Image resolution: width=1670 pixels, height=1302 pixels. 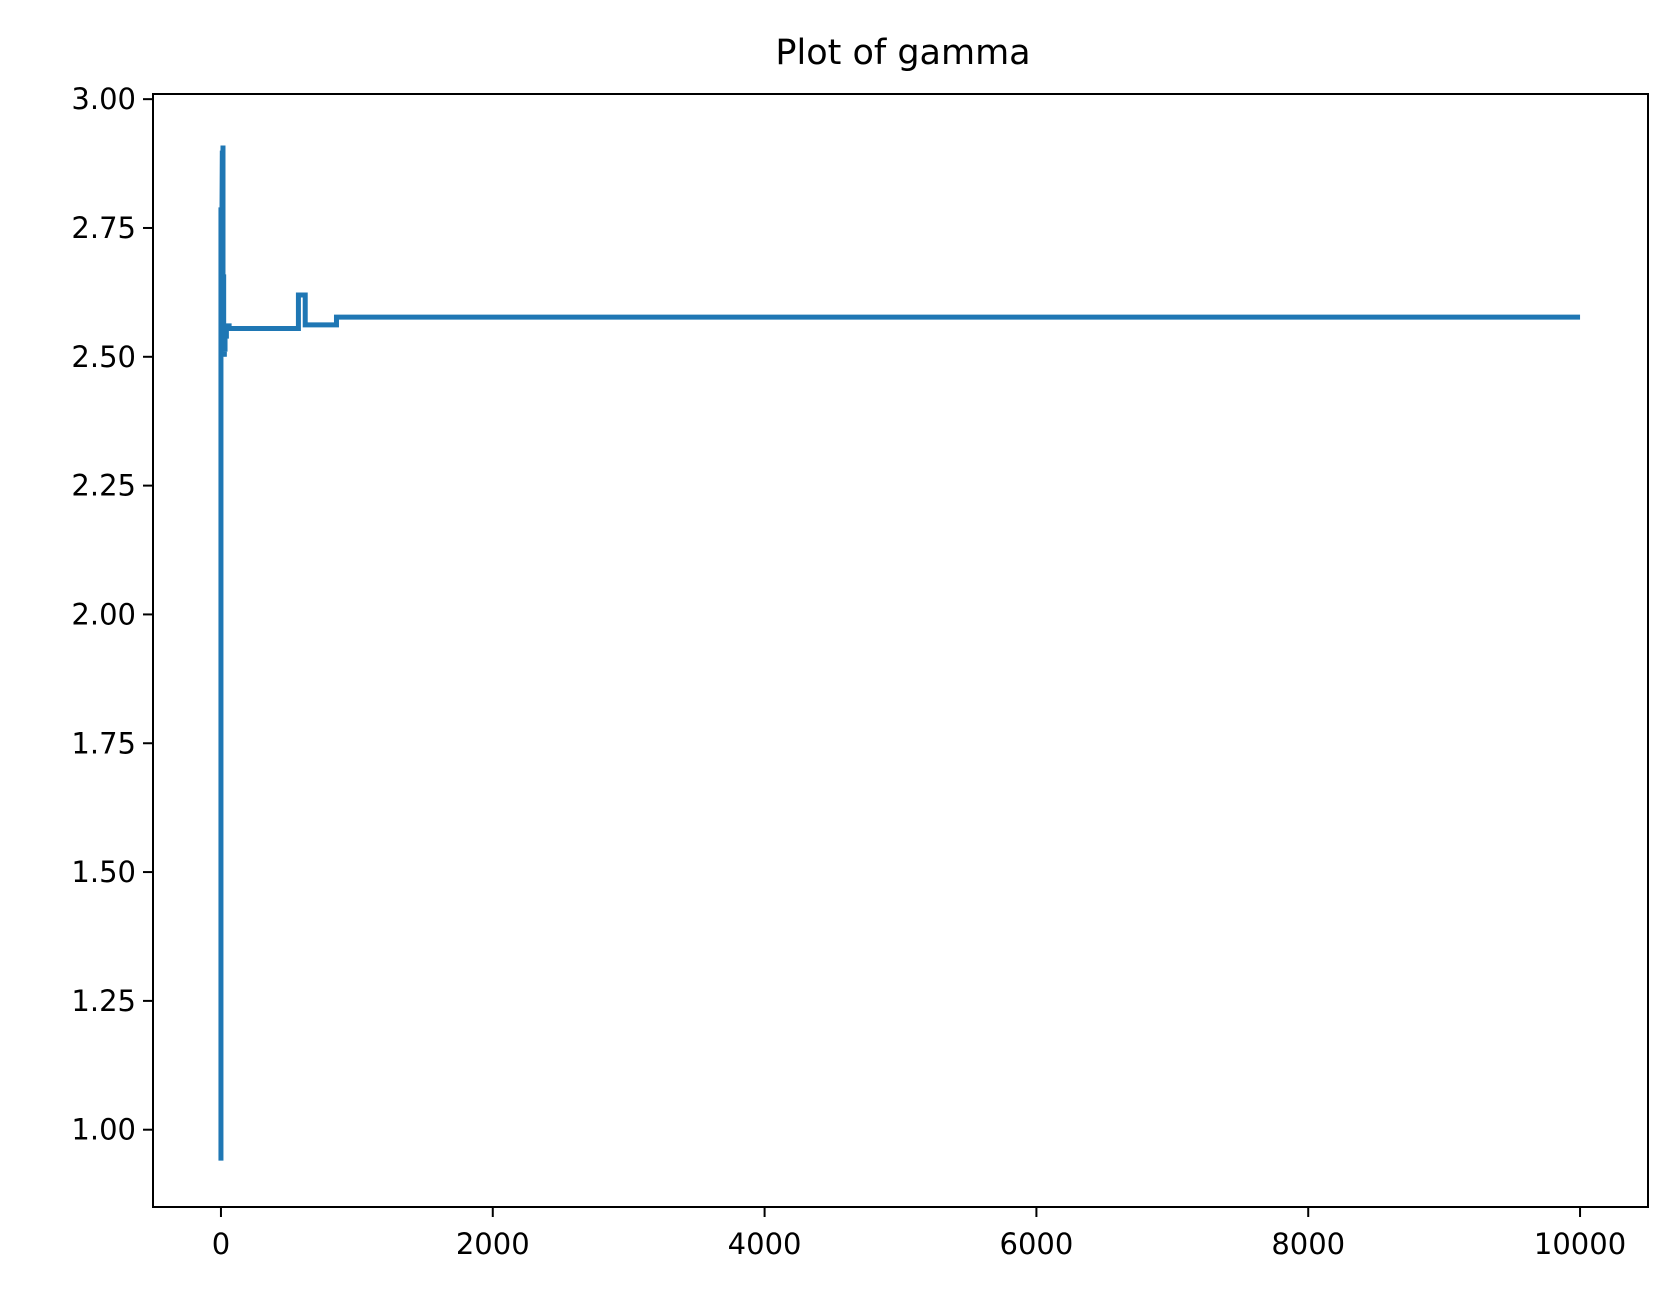 I want to click on x-tick-label: 6000, so click(x=1037, y=1244).